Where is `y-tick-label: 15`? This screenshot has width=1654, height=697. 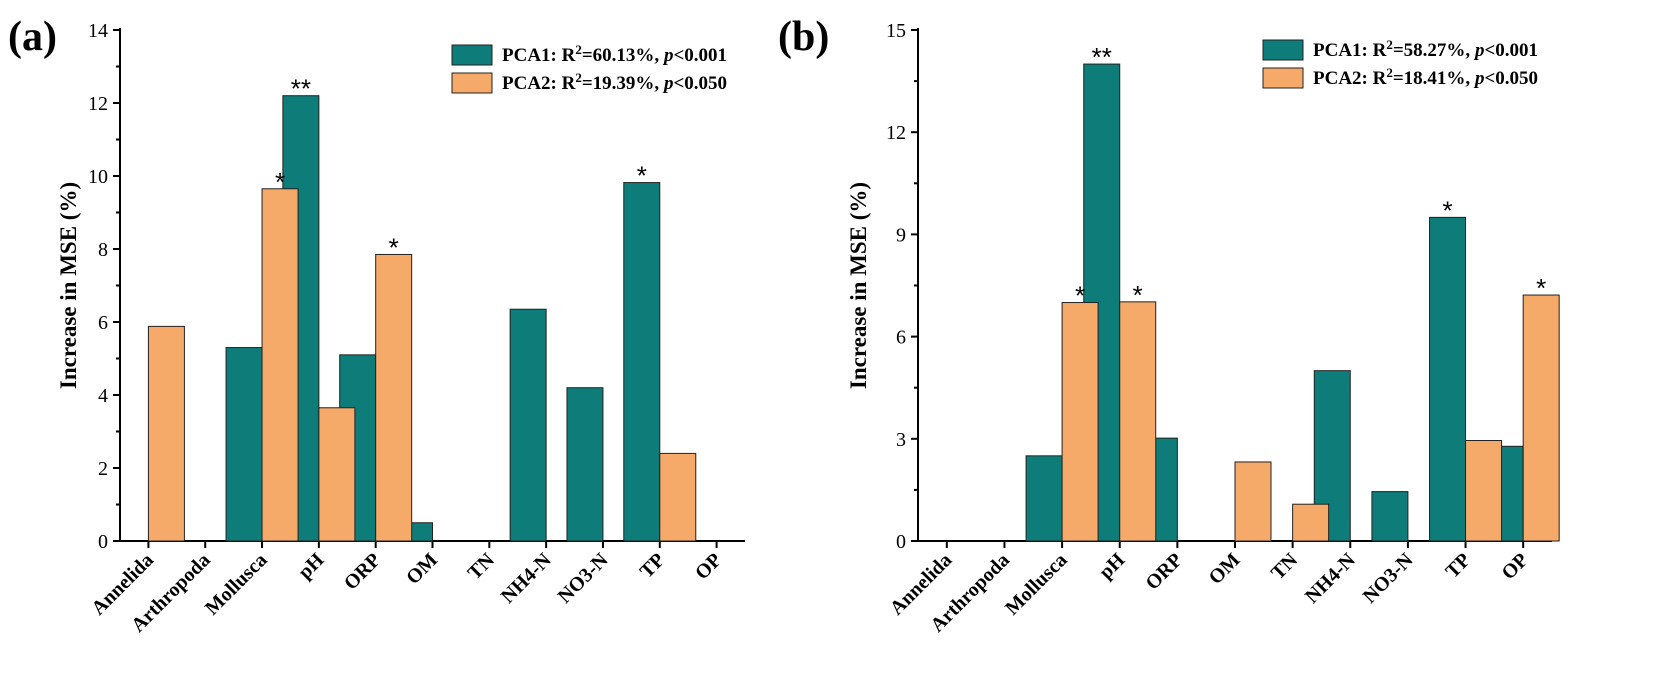 y-tick-label: 15 is located at coordinates (896, 31).